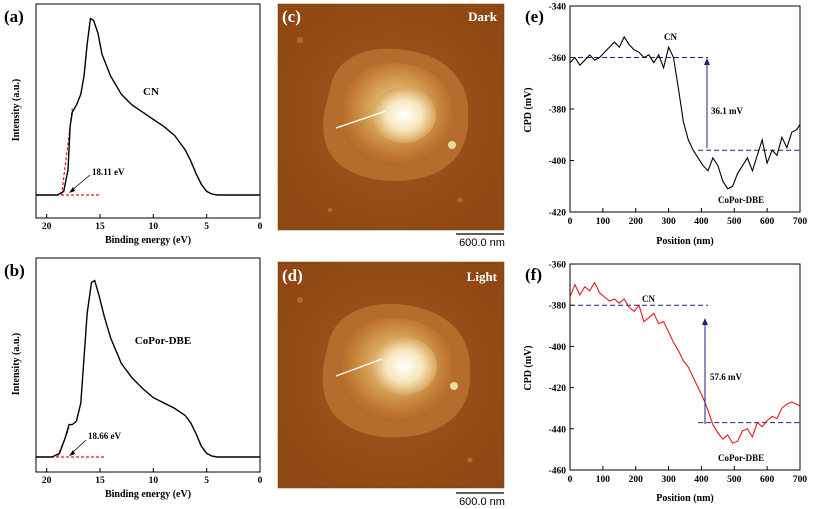  Describe the element at coordinates (482, 243) in the screenshot. I see `scale-bar-label-c: 600.0 nm` at that location.